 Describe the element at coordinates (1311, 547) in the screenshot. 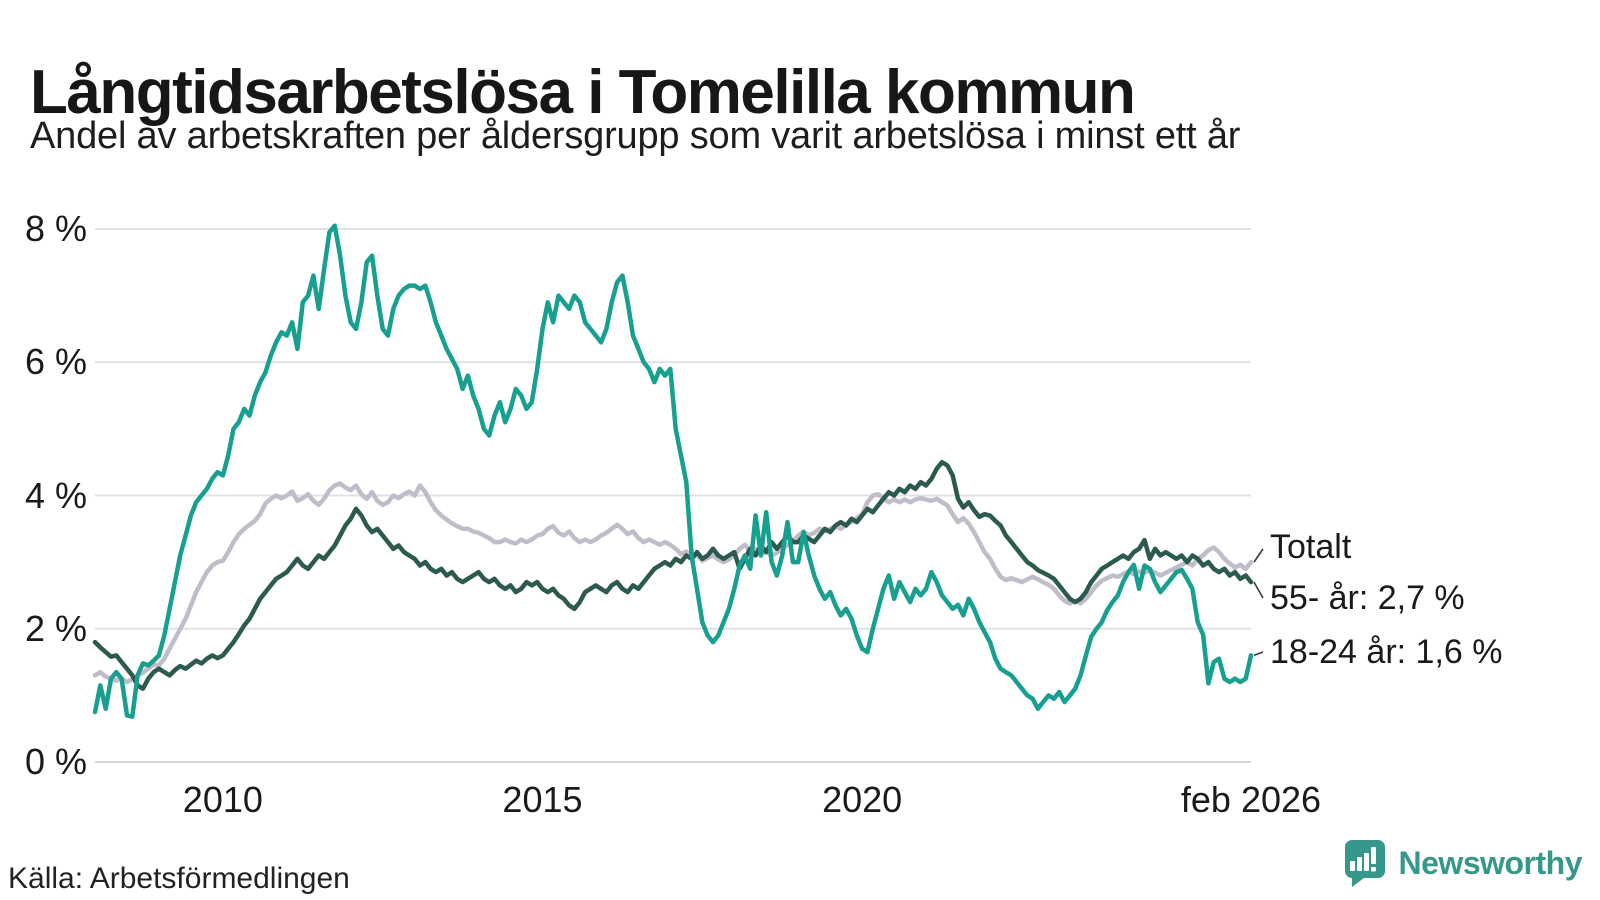

I see `series-end-label-totalt: Totalt` at that location.